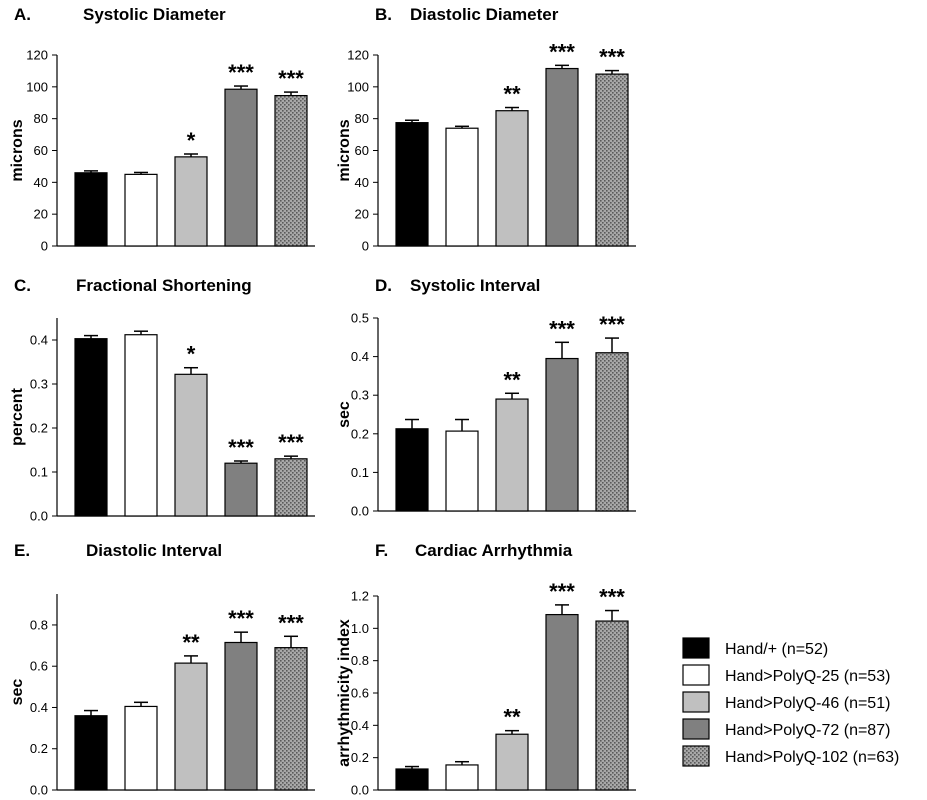 This screenshot has height=800, width=927. Describe the element at coordinates (383, 285) in the screenshot. I see `panel-letter: D.` at that location.